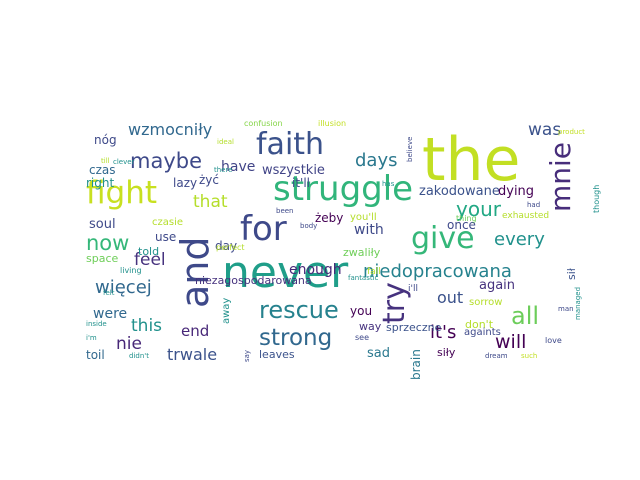  What do you see at coordinates (107, 243) in the screenshot?
I see `cloud-word: now` at bounding box center [107, 243].